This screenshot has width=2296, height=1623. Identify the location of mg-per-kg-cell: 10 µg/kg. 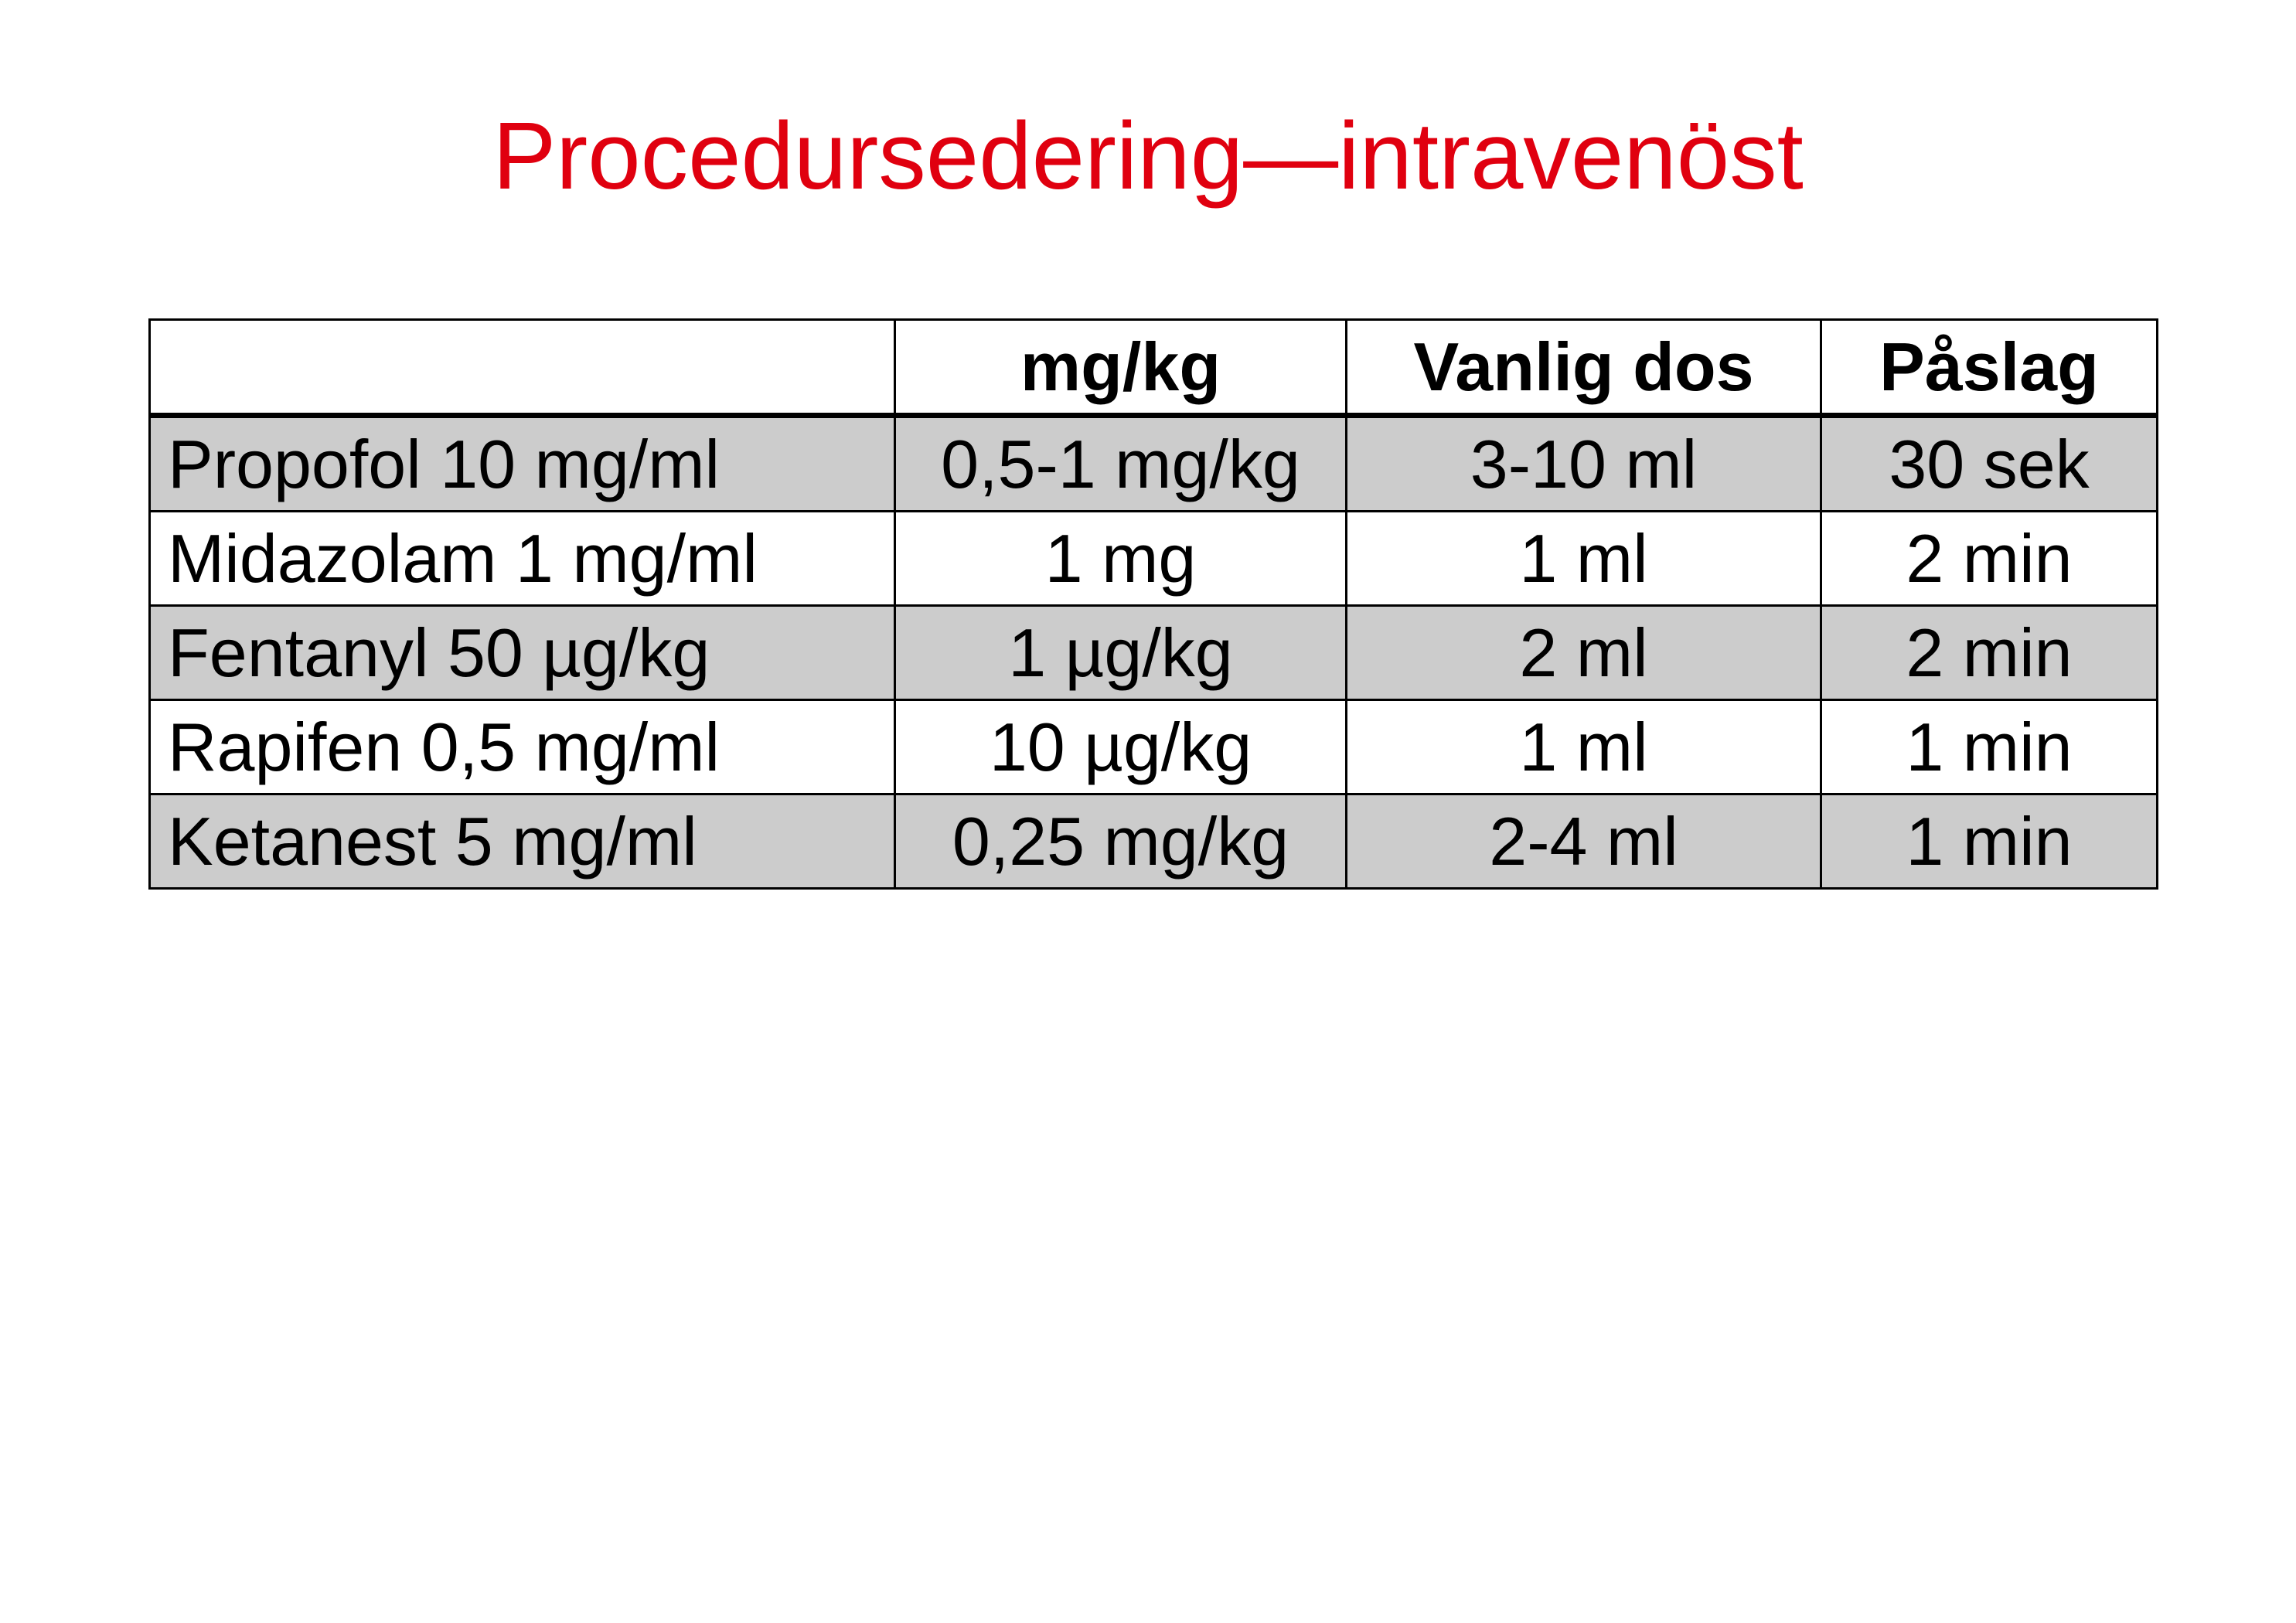
(1120, 747).